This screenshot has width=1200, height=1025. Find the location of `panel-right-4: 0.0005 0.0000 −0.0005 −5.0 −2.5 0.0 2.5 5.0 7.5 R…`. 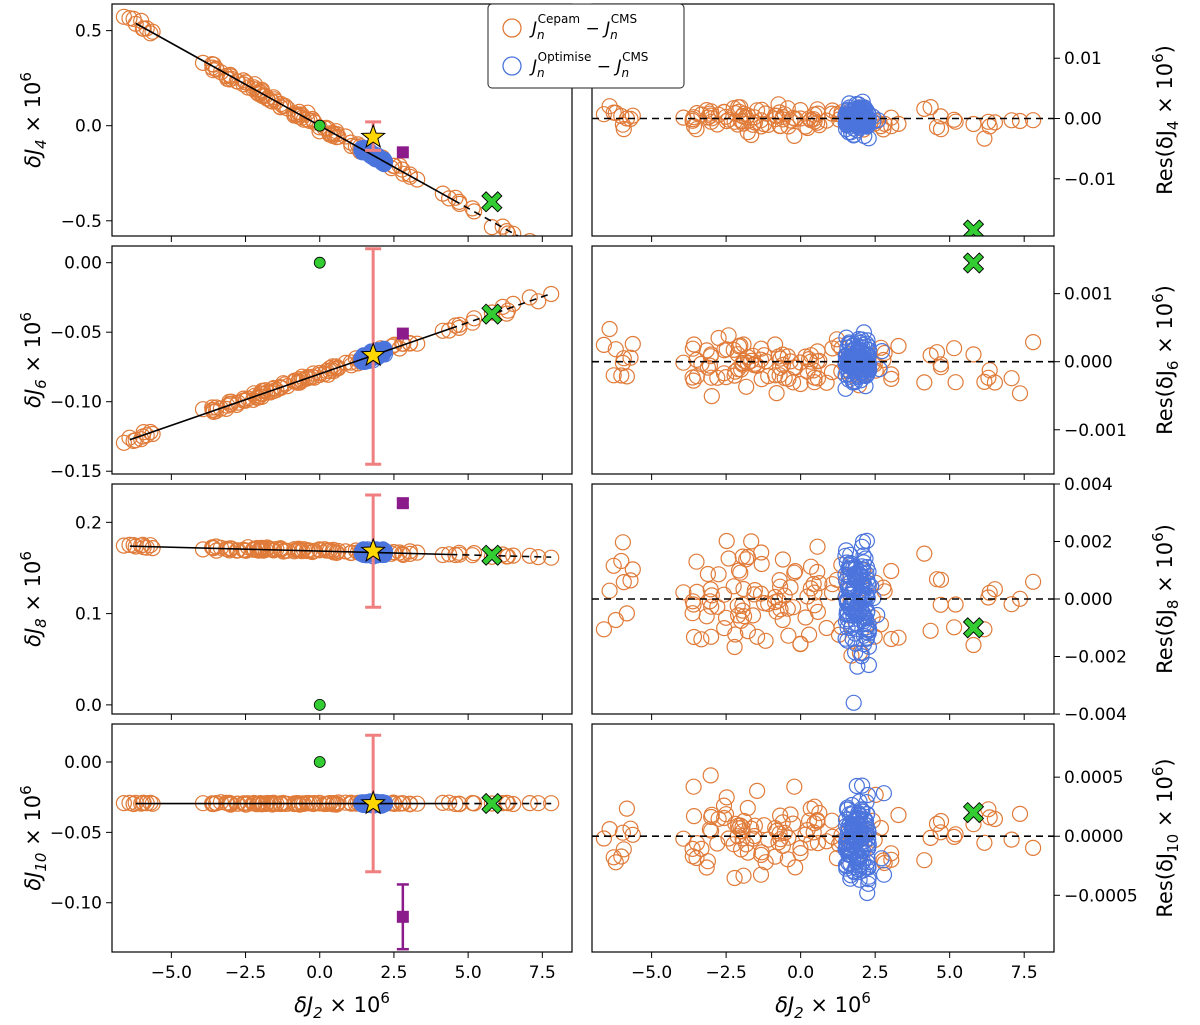

panel-right-4: 0.0005 0.0000 −0.0005 −5.0 −2.5 0.0 2.5 5.0 7.5 R… is located at coordinates (886, 853).